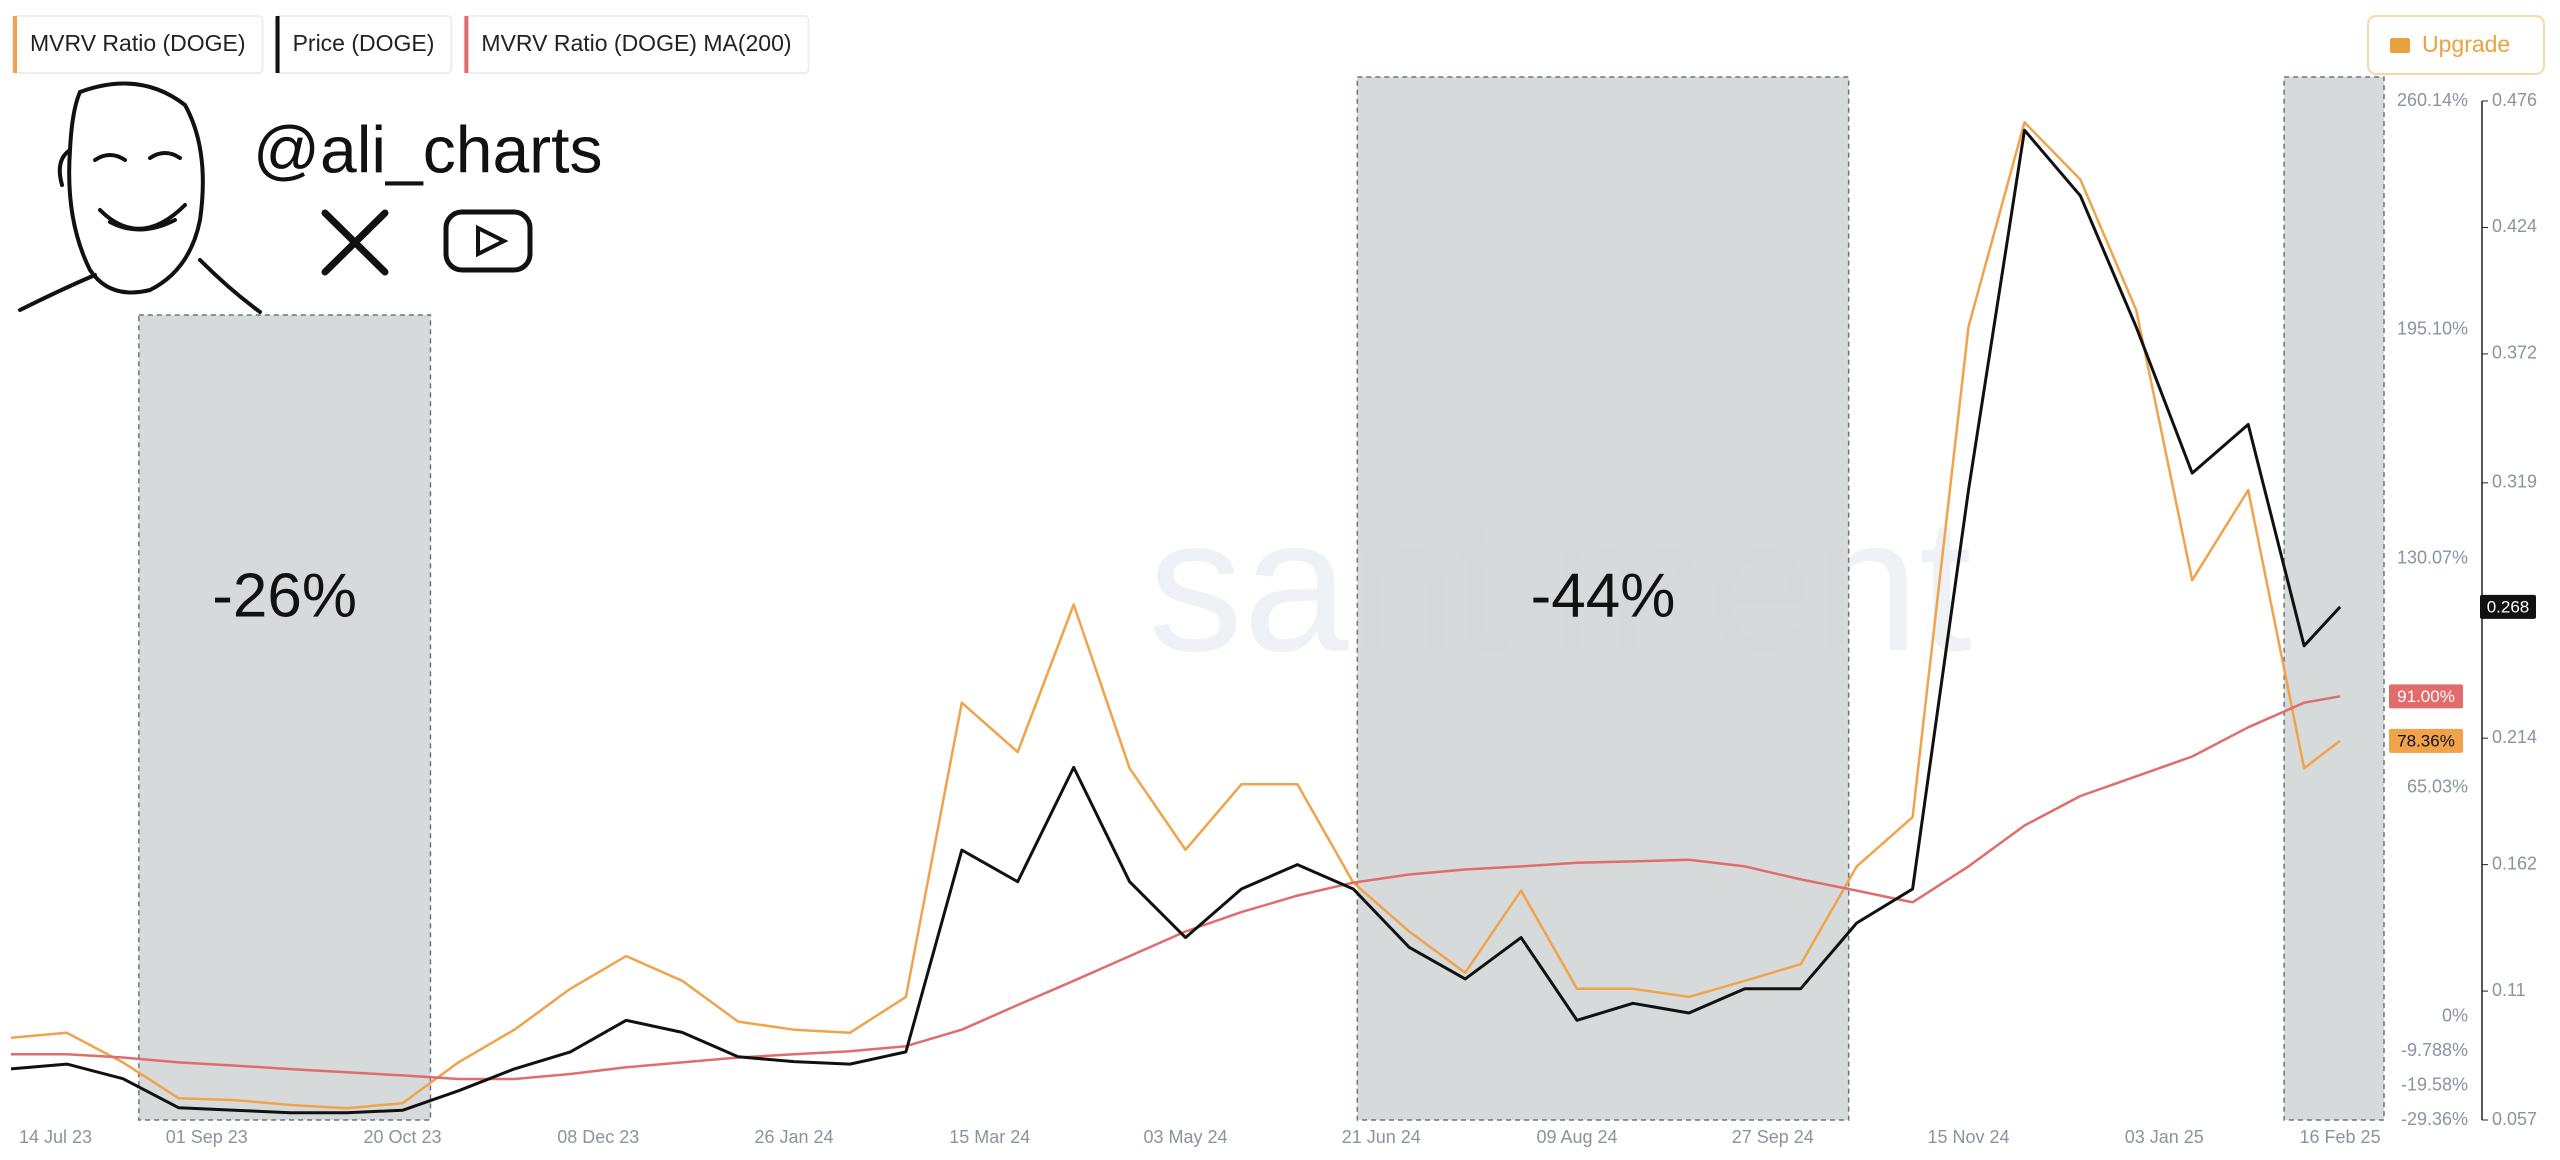  I want to click on region-label: -44%, so click(1603, 595).